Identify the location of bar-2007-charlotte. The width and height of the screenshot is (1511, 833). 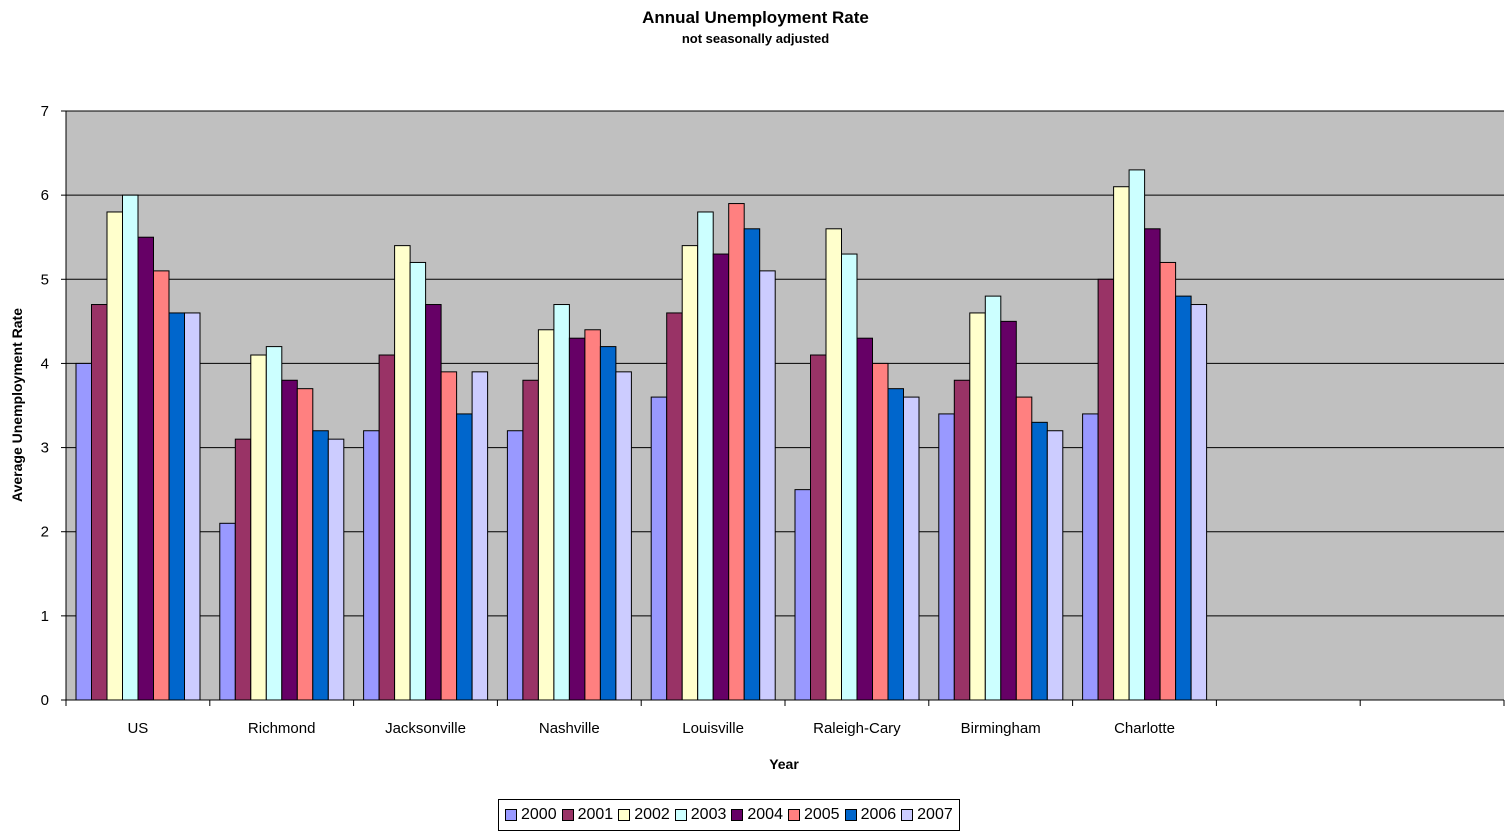
(1199, 502).